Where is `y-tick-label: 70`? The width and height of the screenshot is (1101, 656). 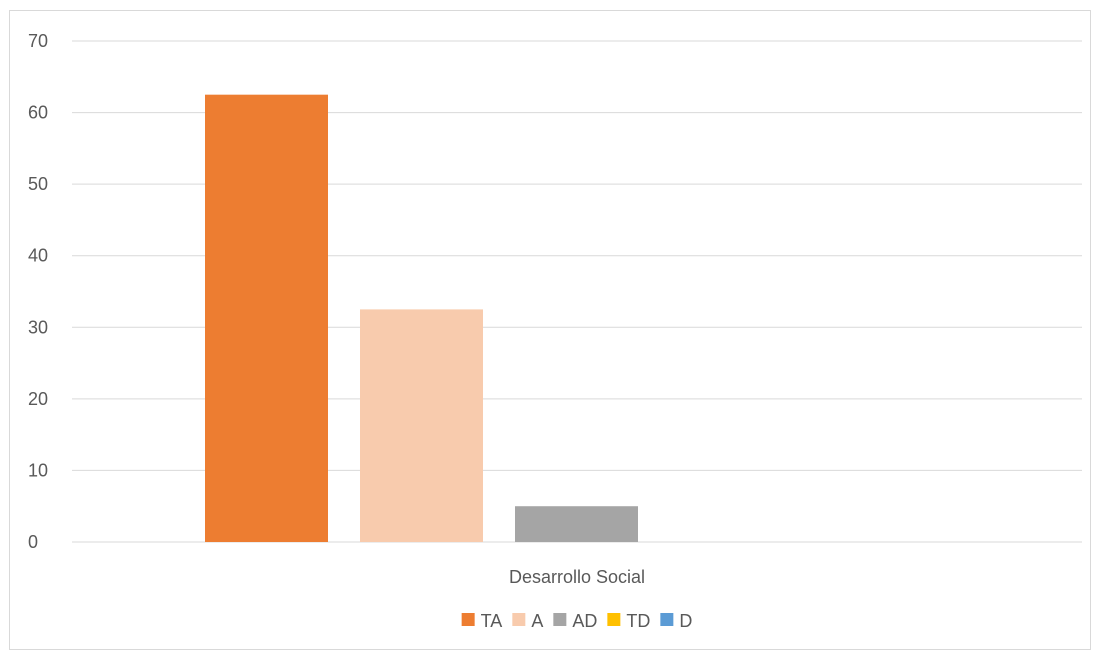
y-tick-label: 70 is located at coordinates (38, 41).